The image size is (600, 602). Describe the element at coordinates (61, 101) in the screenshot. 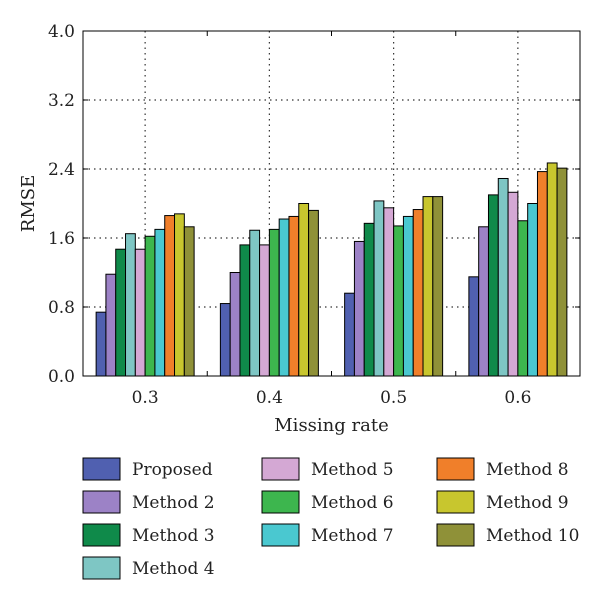

I see `y-tick-label: 3.2` at that location.